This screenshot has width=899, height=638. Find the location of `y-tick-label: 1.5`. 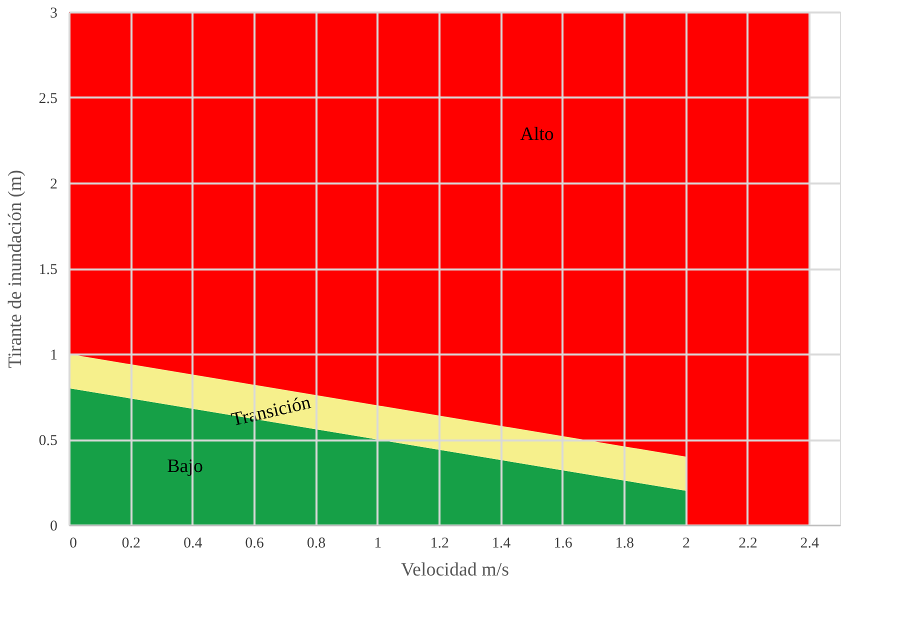

y-tick-label: 1.5 is located at coordinates (48, 270).